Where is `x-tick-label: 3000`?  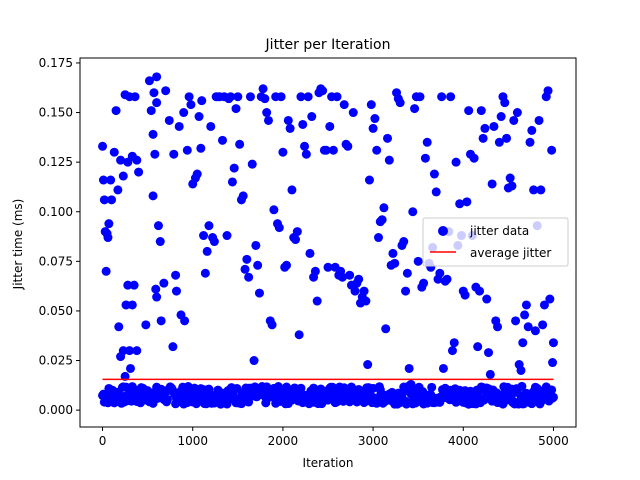 x-tick-label: 3000 is located at coordinates (373, 441).